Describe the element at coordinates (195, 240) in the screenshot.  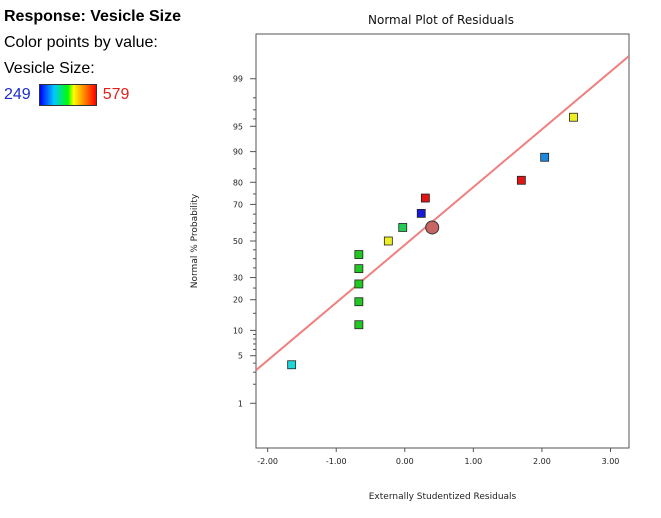
I see `y-axis-title: Normal % Probability` at that location.